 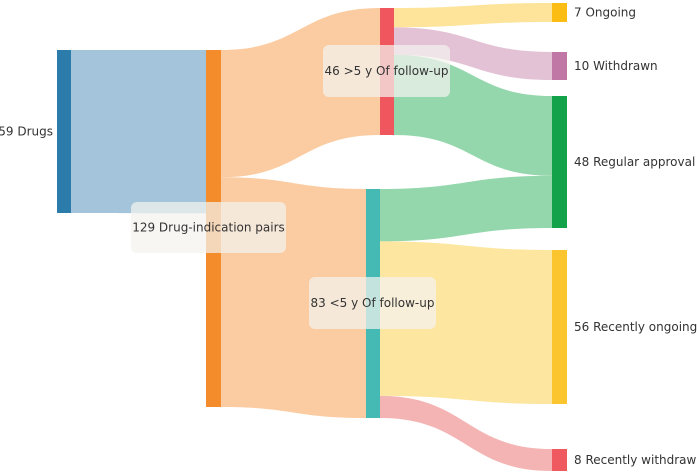 I want to click on link-drugs-to-pairs, so click(x=138, y=132).